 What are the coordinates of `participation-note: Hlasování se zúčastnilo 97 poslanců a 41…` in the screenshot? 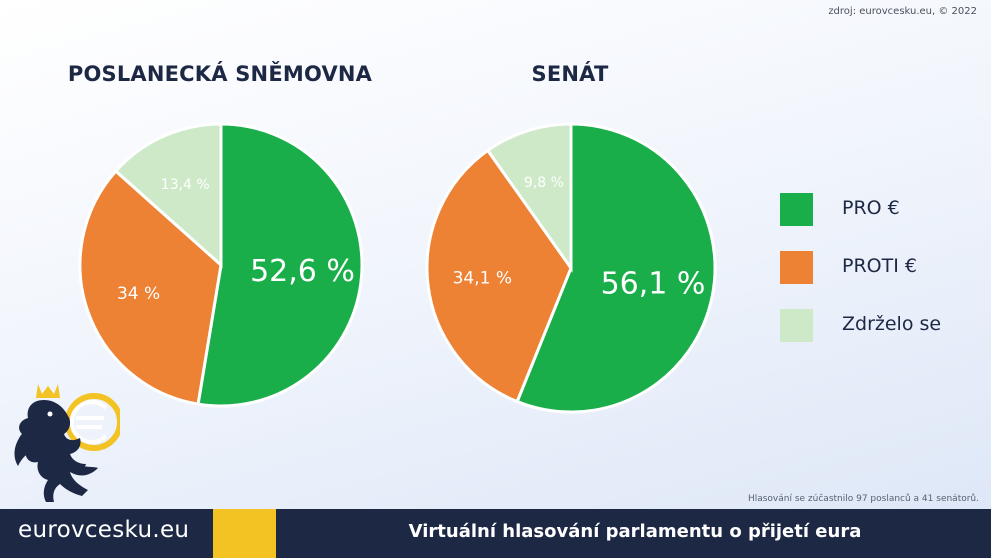 It's located at (863, 499).